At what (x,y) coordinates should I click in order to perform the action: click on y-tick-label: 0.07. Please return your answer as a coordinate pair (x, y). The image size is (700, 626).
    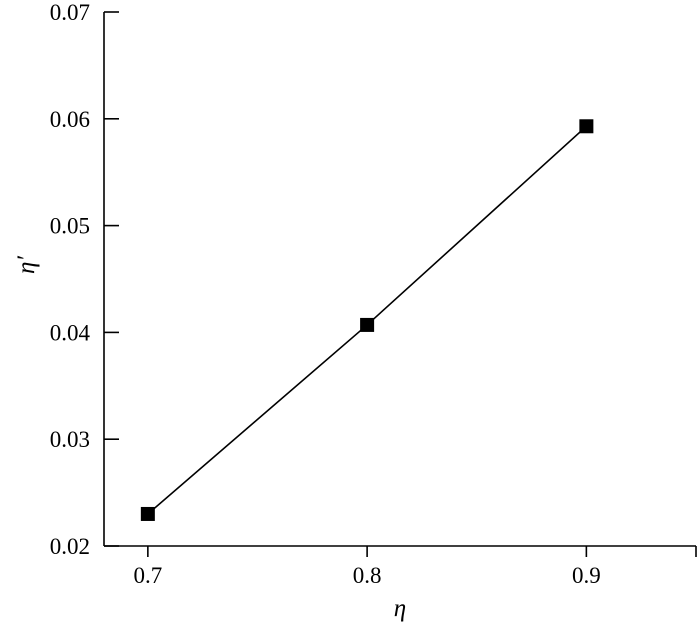
    Looking at the image, I should click on (70, 12).